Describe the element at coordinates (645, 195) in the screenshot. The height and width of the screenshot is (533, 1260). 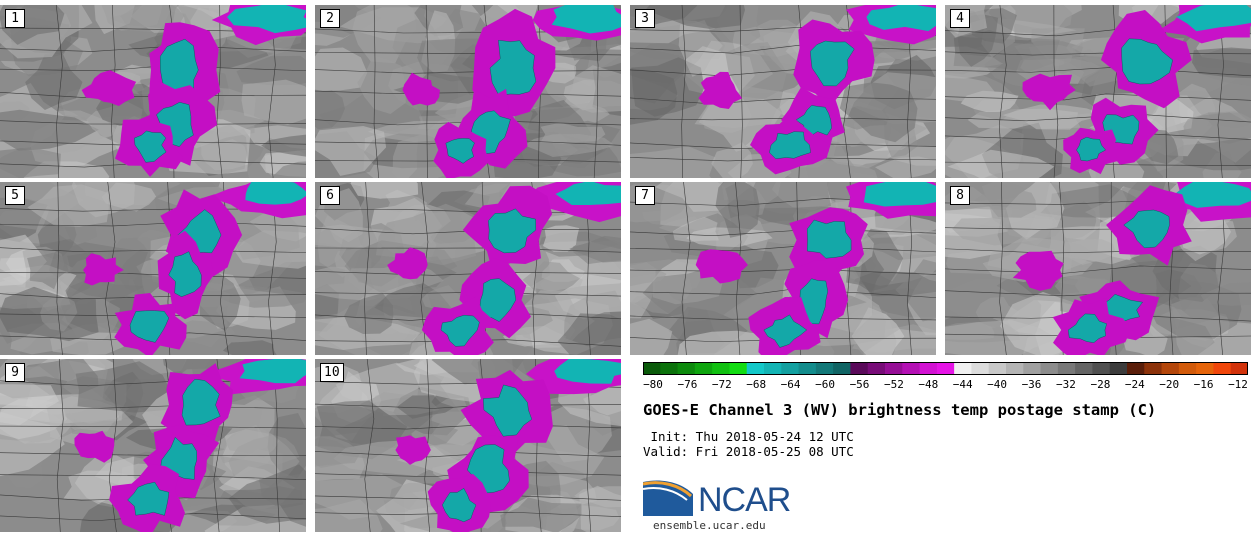
I see `panel-number: 7` at that location.